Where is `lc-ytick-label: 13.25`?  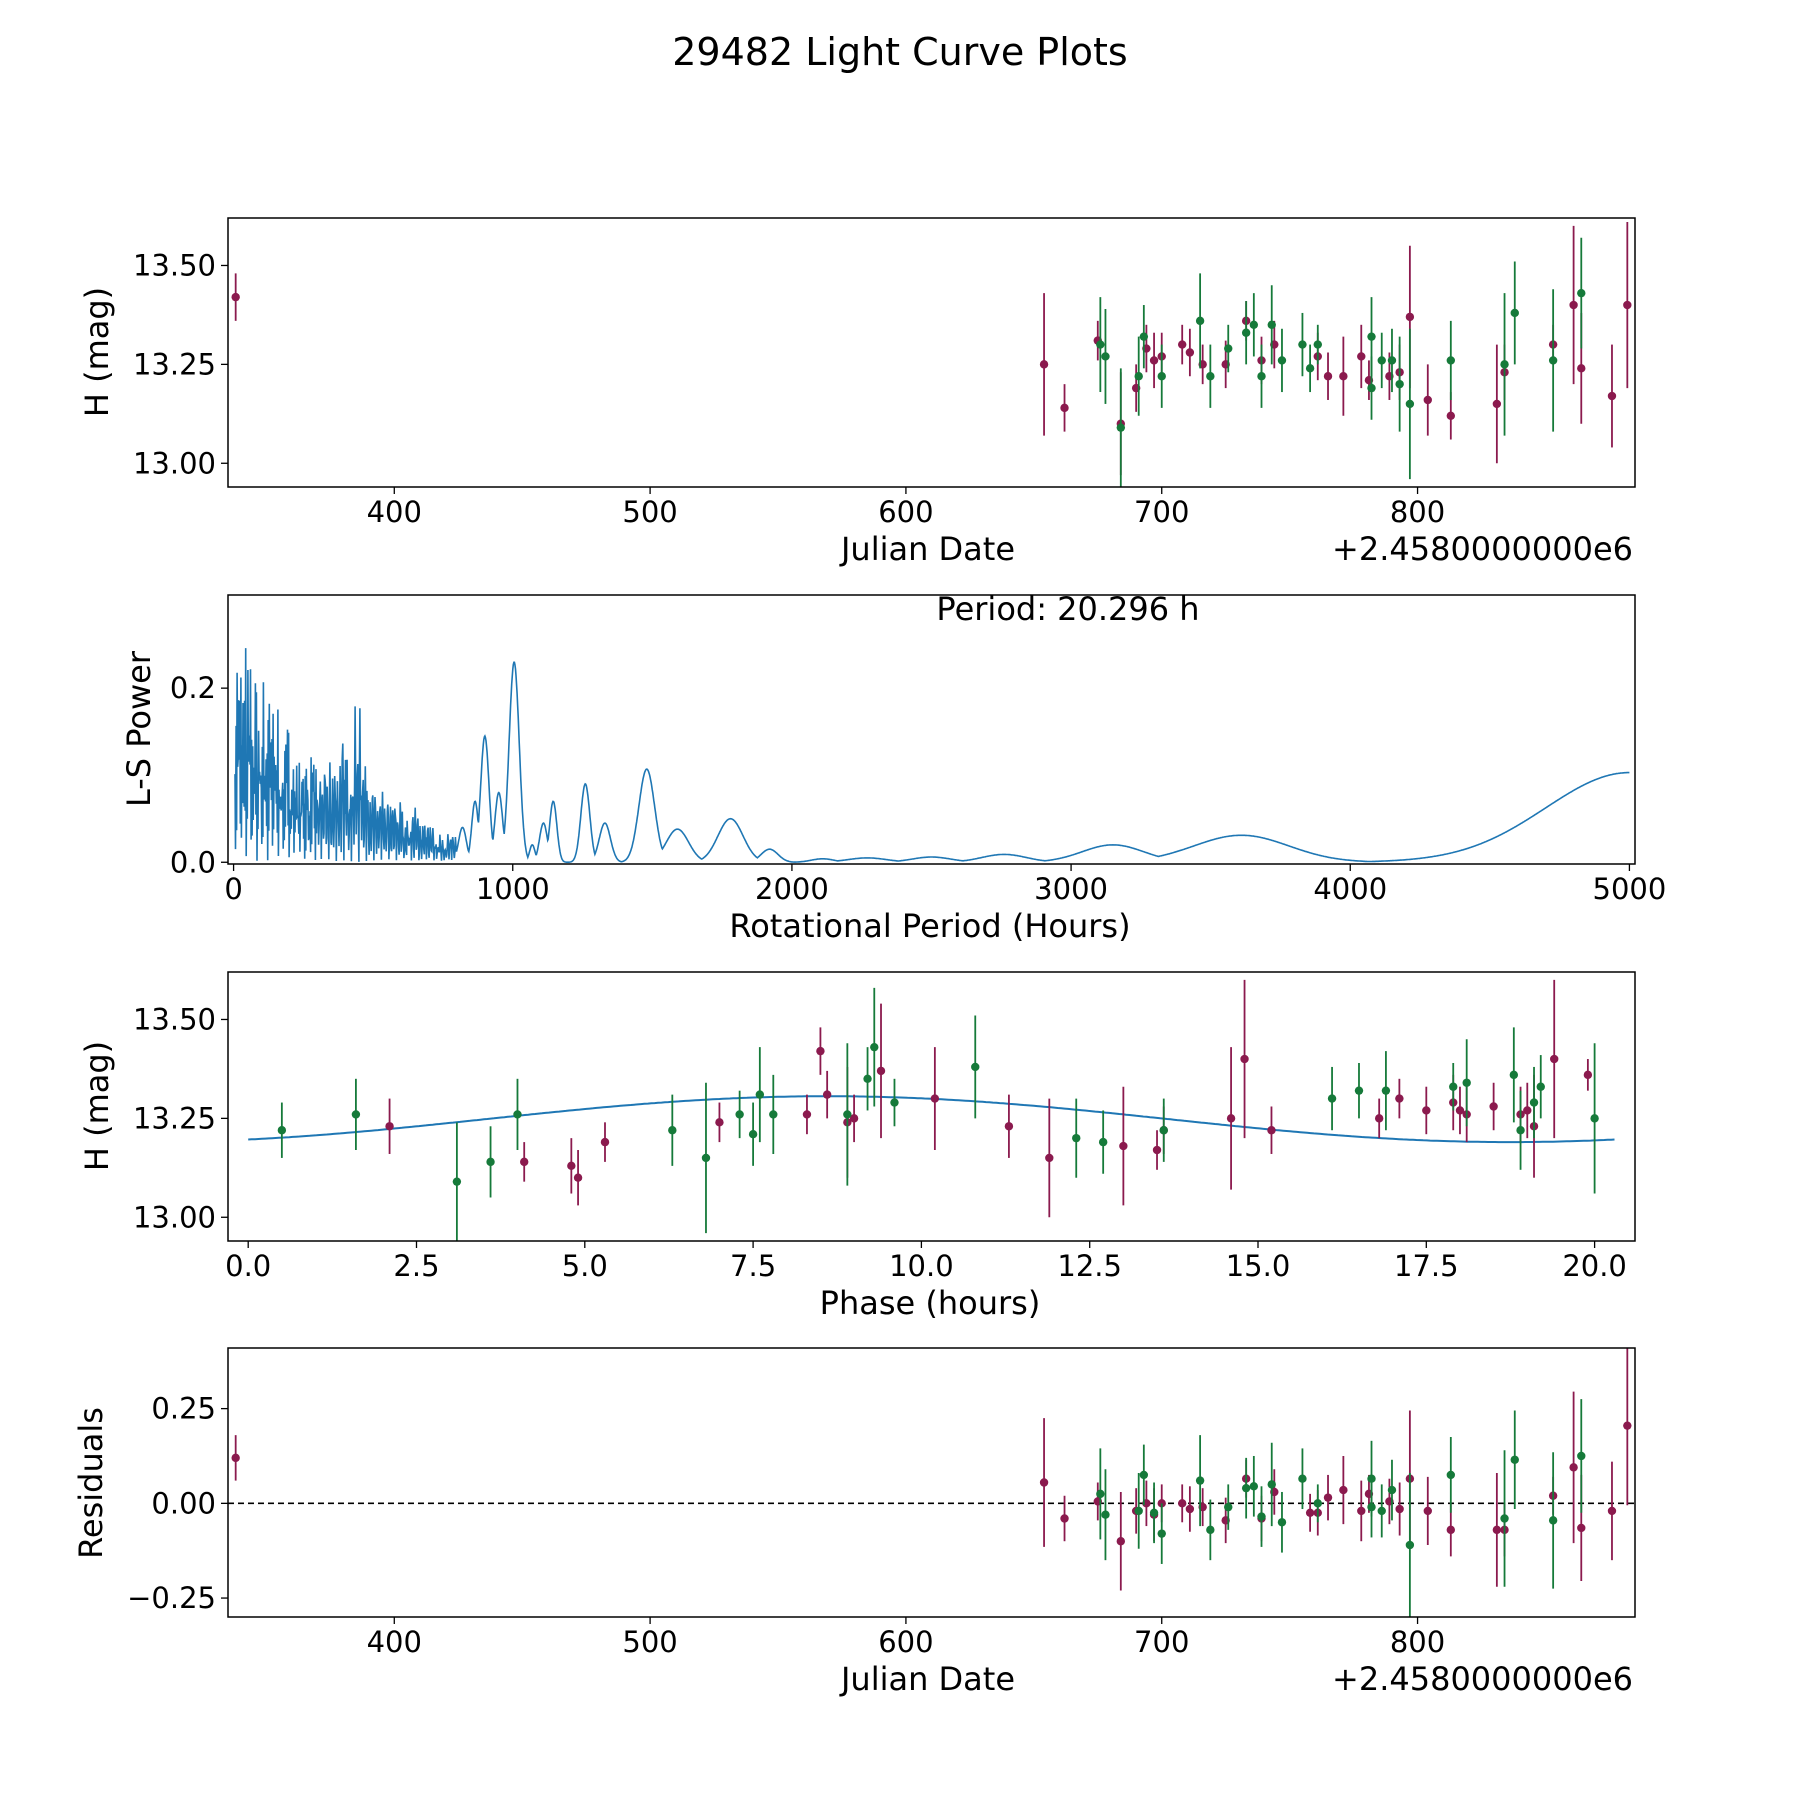 lc-ytick-label: 13.25 is located at coordinates (174, 364).